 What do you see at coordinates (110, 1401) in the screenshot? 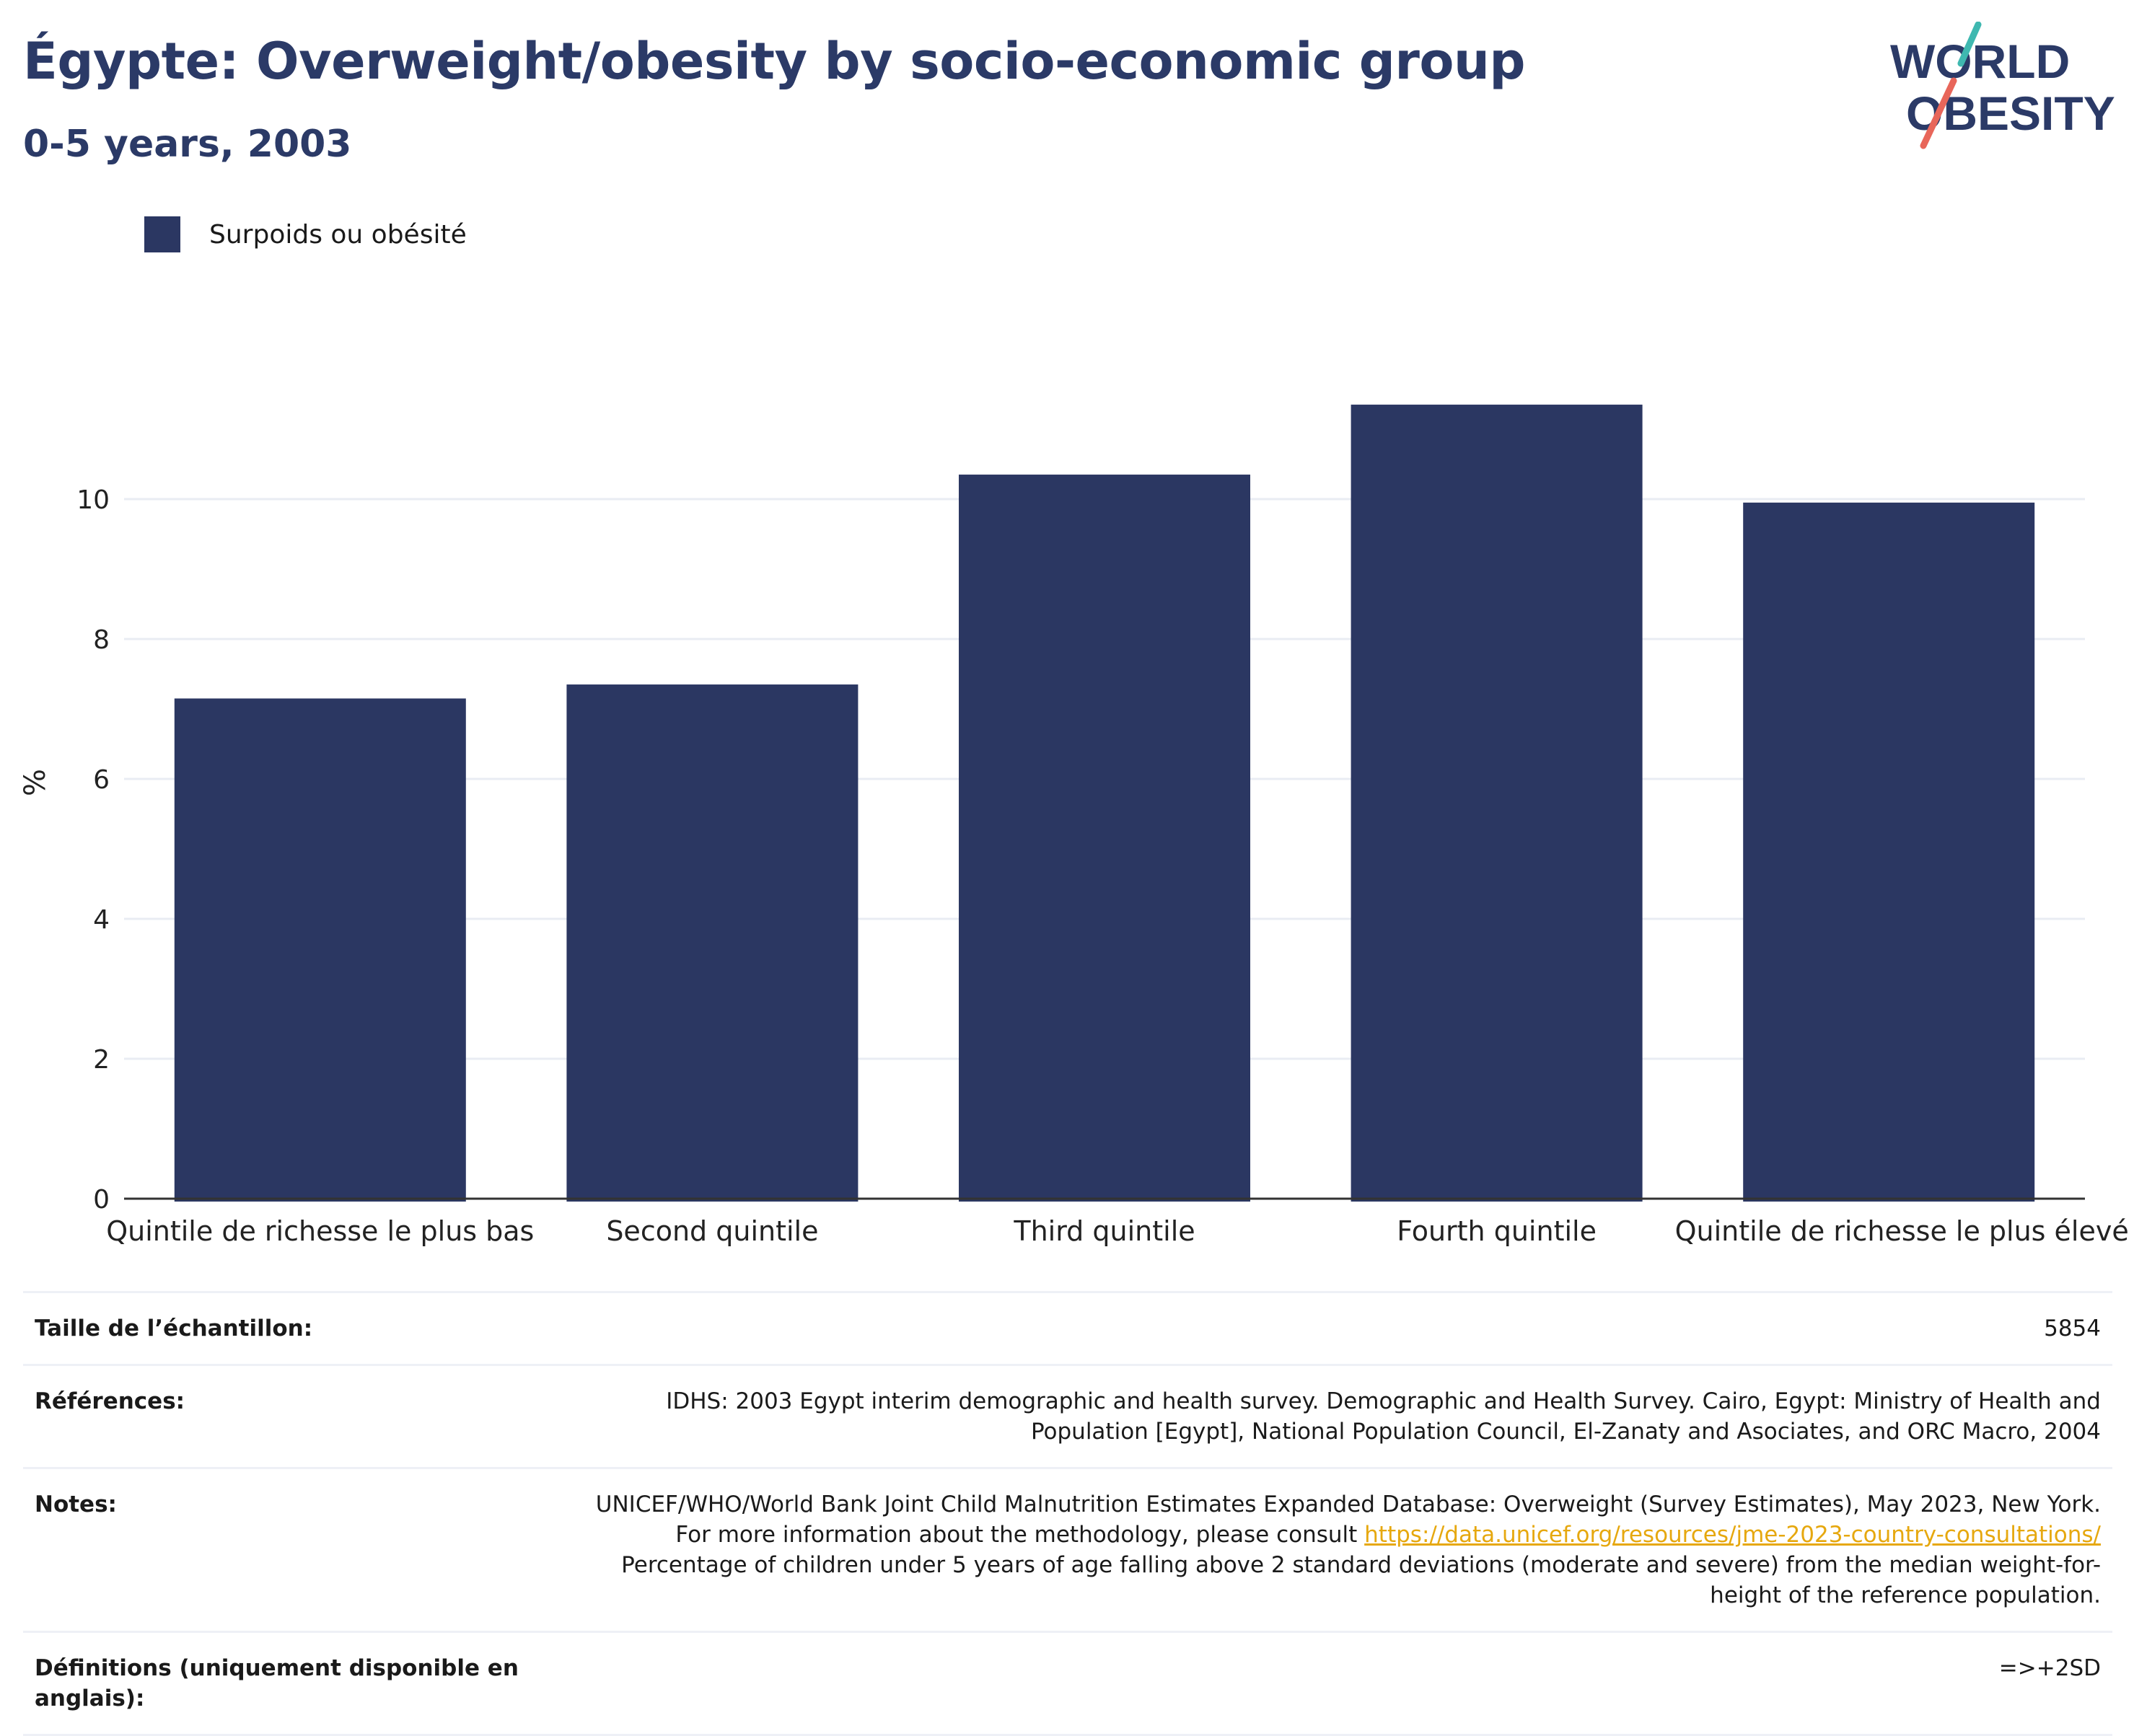
I see `references-label: Références:` at bounding box center [110, 1401].